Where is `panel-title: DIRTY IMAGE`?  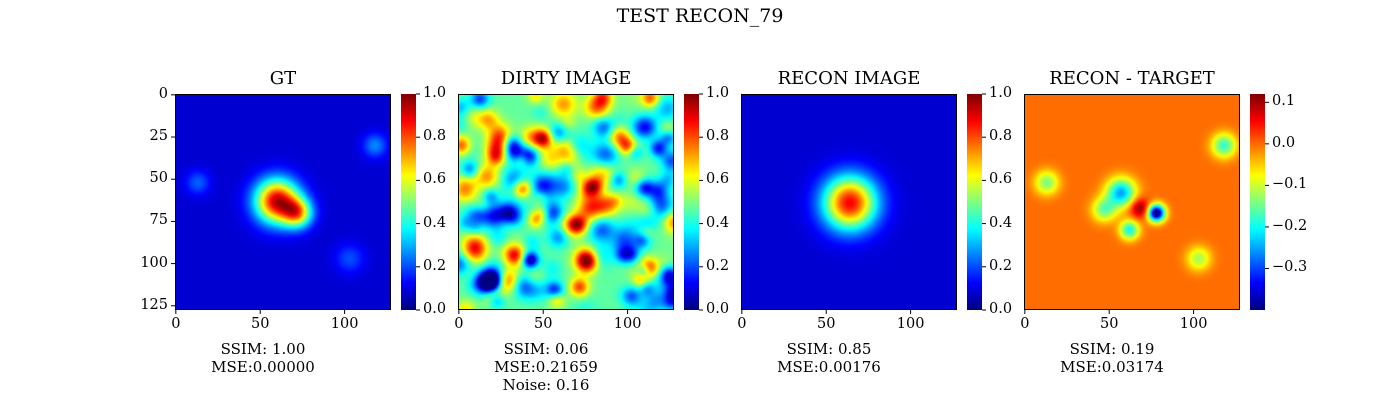
panel-title: DIRTY IMAGE is located at coordinates (566, 78).